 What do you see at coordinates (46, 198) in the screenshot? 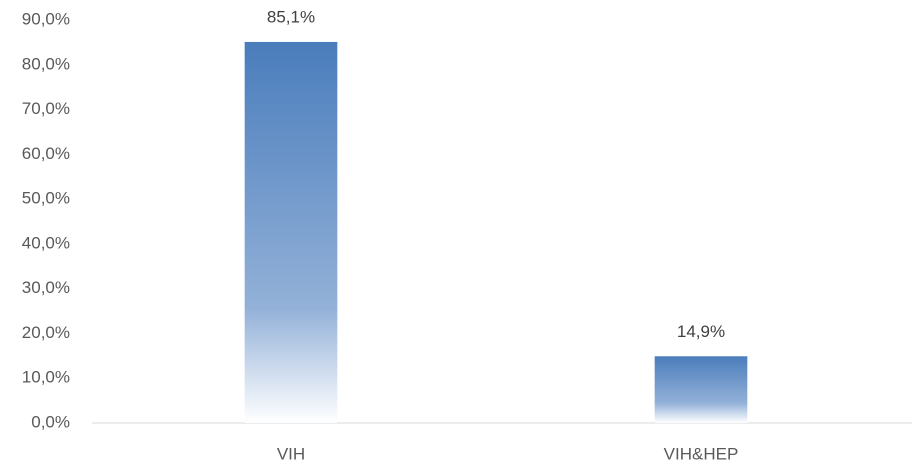
I see `y-tick-label: 50,0%` at bounding box center [46, 198].